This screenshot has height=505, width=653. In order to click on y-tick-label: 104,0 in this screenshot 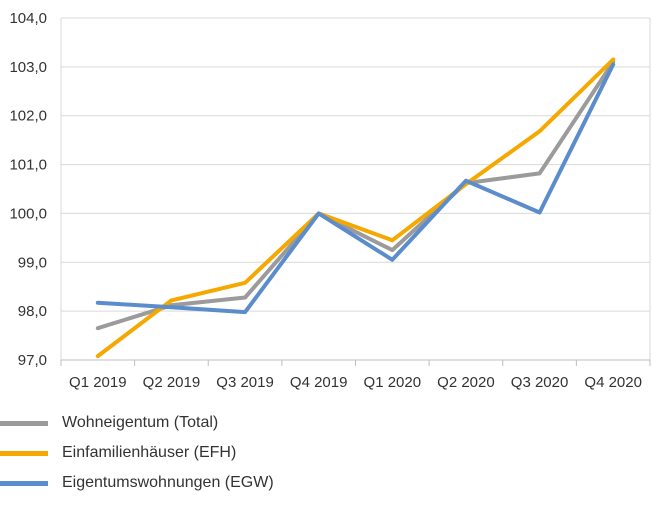, I will do `click(28, 18)`.